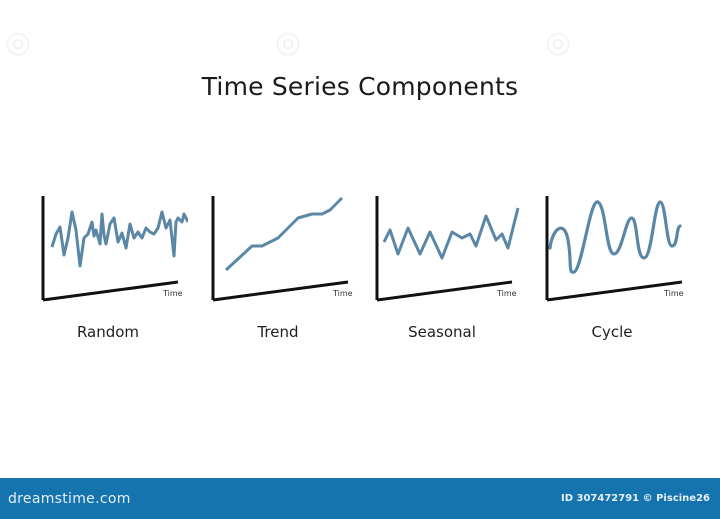  Describe the element at coordinates (280, 249) in the screenshot. I see `trend-chart` at that location.